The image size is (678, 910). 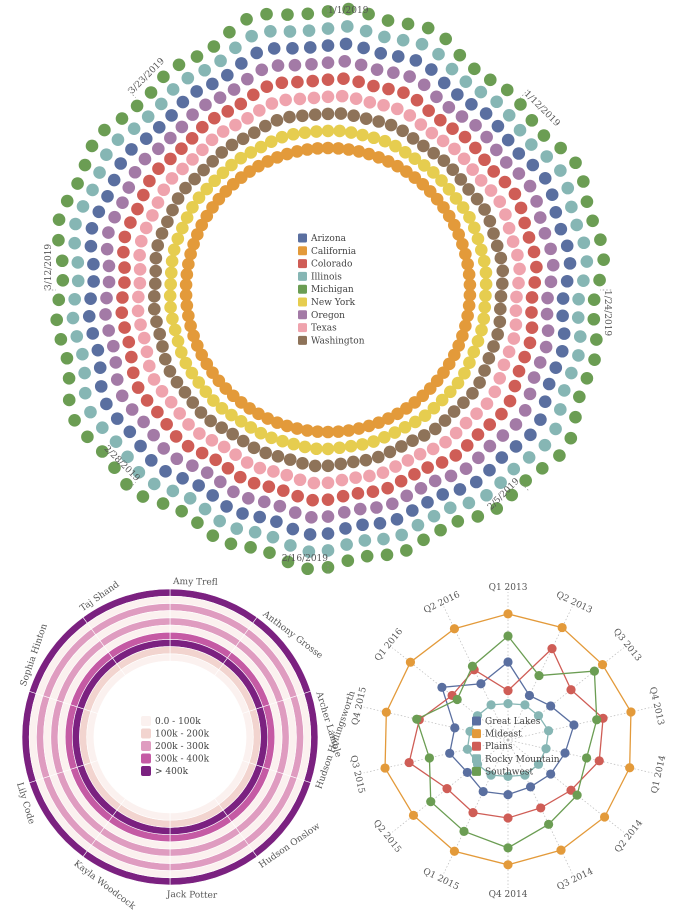 I want to click on legend-item-plains: Plains, so click(x=492, y=746).